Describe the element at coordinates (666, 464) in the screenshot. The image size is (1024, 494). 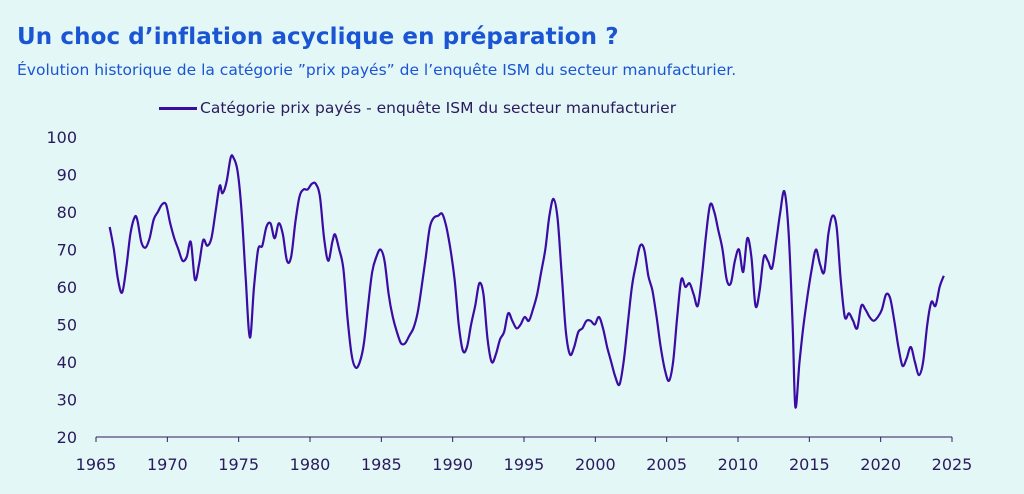
I see `x-tick-label: 2005` at that location.